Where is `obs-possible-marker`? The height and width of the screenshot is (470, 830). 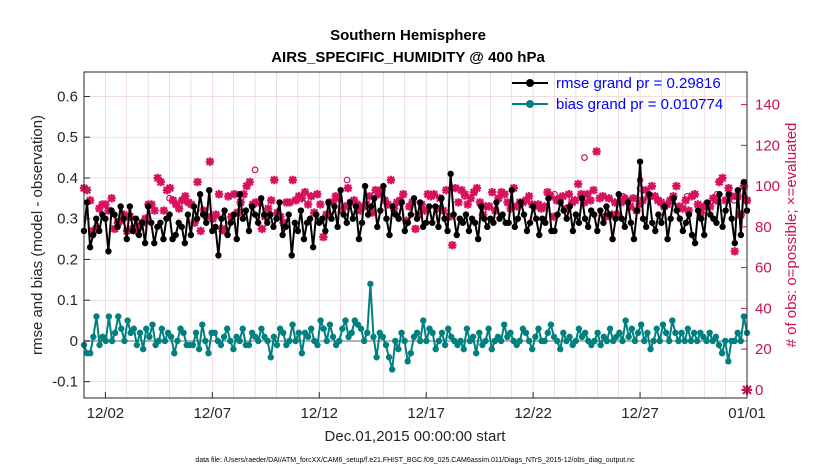 obs-possible-marker is located at coordinates (554, 194).